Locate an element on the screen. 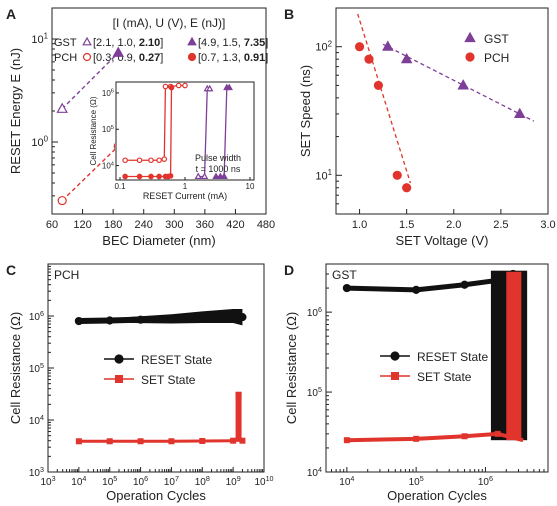  legend-label-gst: GST is located at coordinates (496, 39).